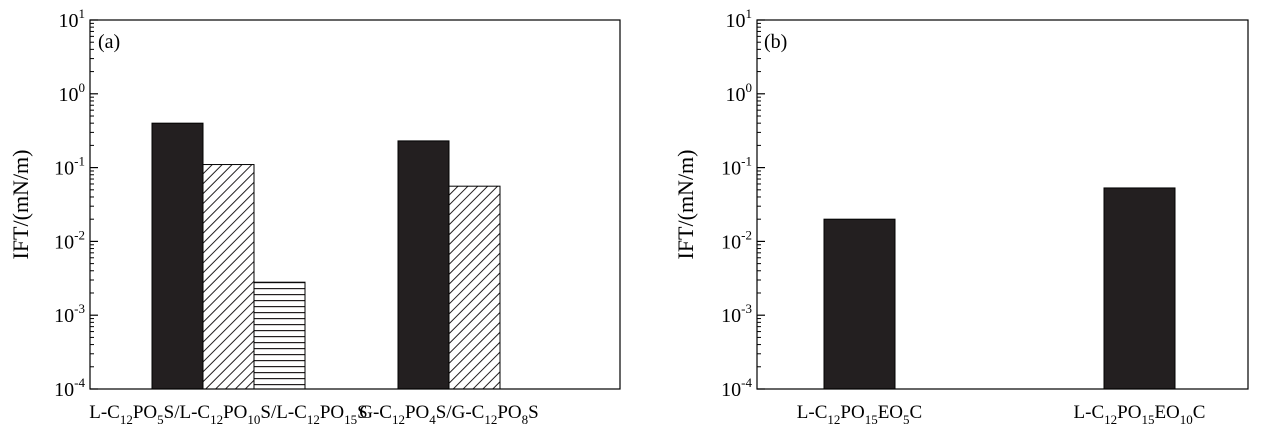 The height and width of the screenshot is (442, 1267). What do you see at coordinates (1140, 414) in the screenshot?
I see `x-category-label: L-C12PO15EO10C` at bounding box center [1140, 414].